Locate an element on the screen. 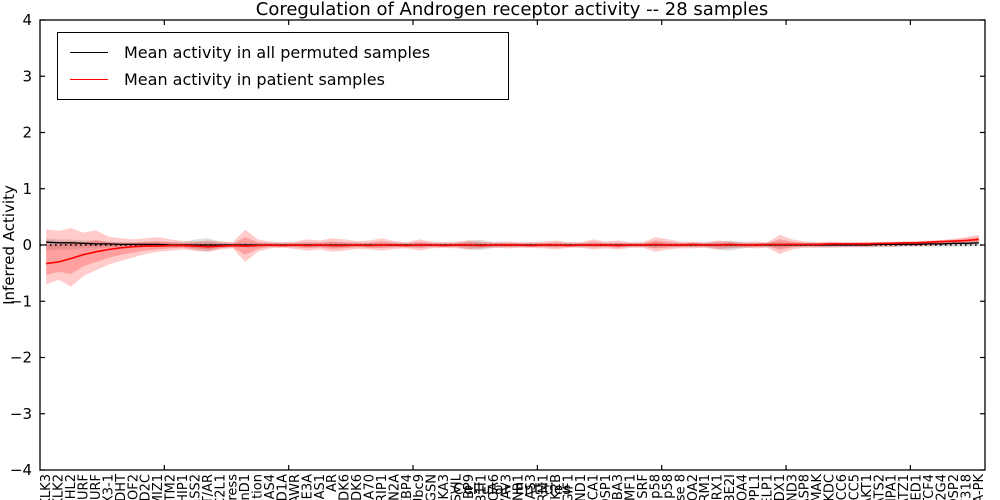  x-tick-label: MAK is located at coordinates (817, 487).